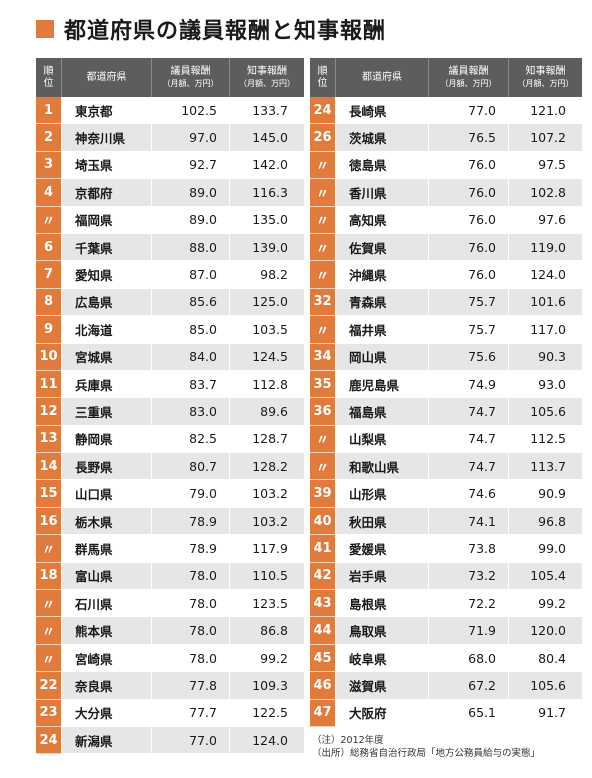  I want to click on prefecture-cell: 東京都, so click(107, 111).